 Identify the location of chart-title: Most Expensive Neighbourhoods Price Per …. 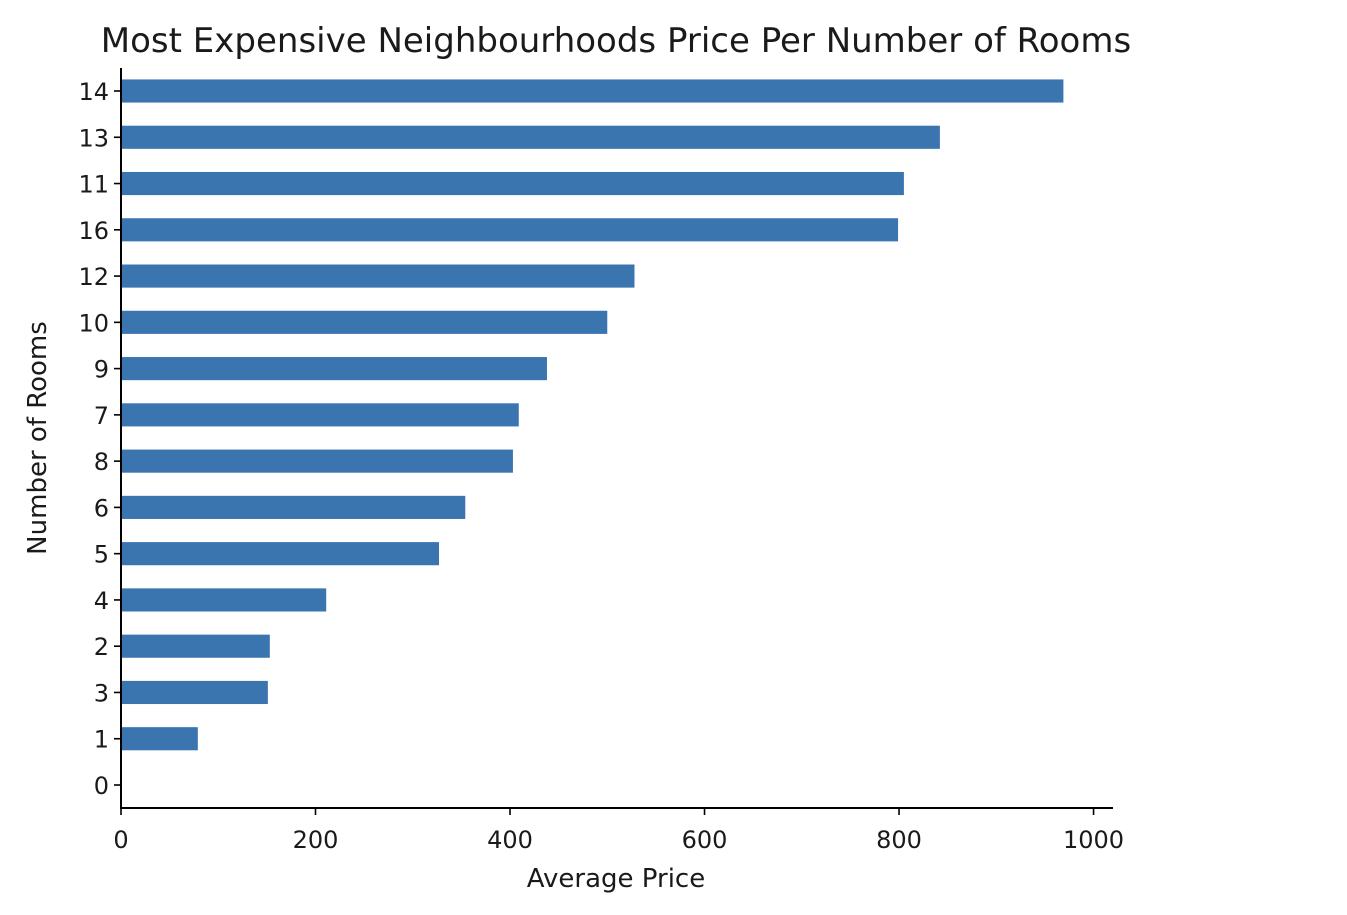
(616, 41).